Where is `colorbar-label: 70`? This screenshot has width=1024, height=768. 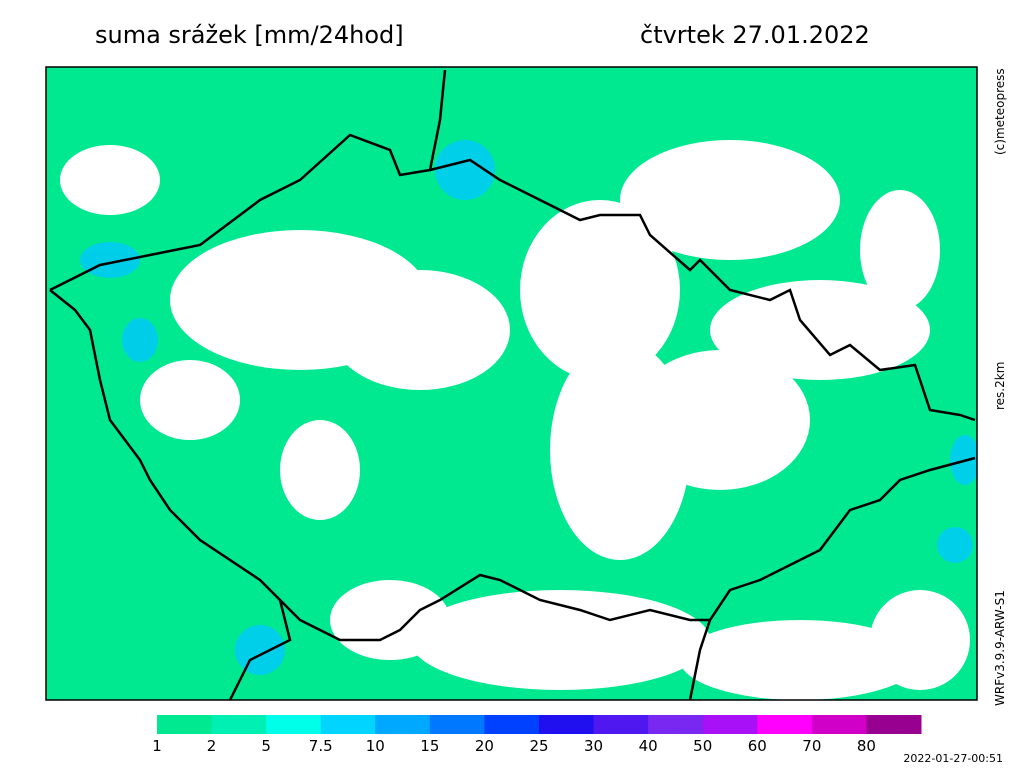 colorbar-label: 70 is located at coordinates (811, 746).